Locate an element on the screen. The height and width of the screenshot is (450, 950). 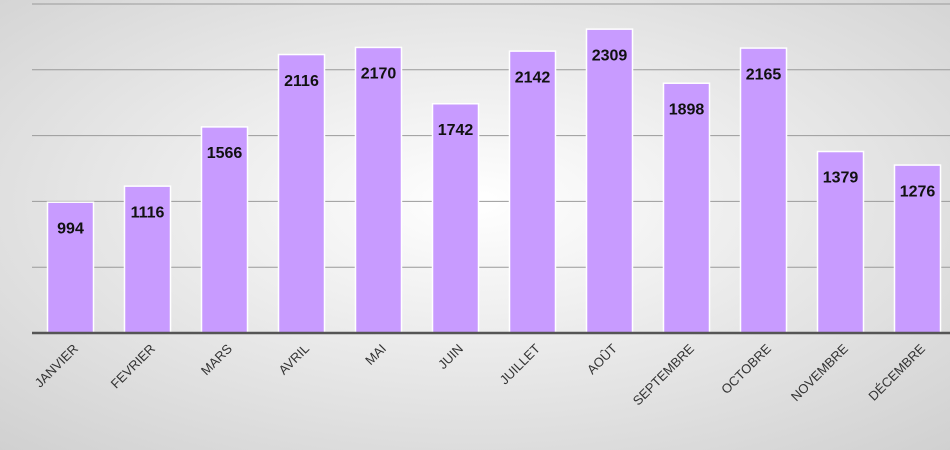
data-label: 1276 is located at coordinates (918, 191).